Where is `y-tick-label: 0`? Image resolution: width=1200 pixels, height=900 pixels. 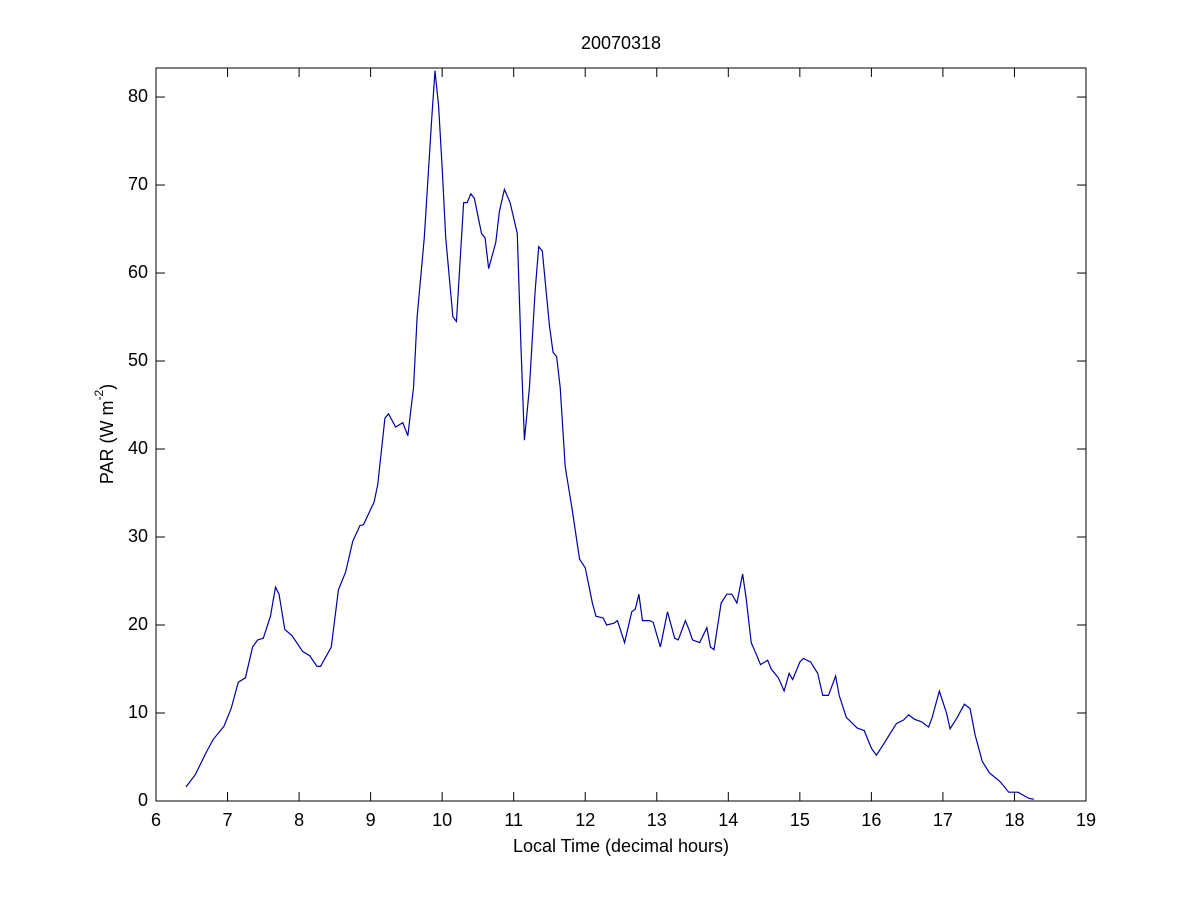 y-tick-label: 0 is located at coordinates (143, 800).